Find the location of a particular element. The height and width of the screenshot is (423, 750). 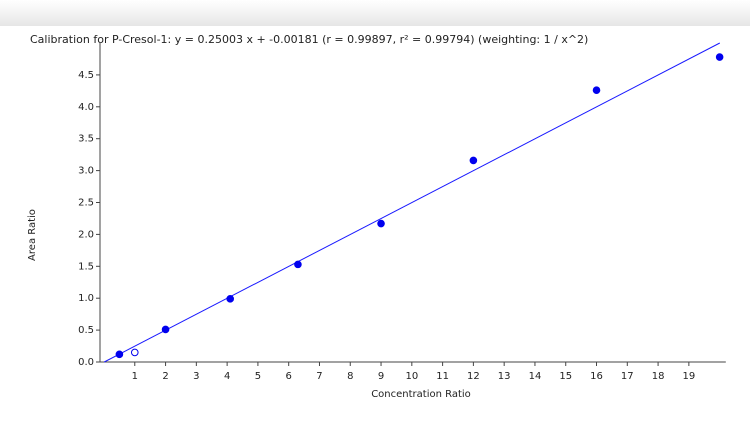

x-tick-label: 18 is located at coordinates (658, 376).